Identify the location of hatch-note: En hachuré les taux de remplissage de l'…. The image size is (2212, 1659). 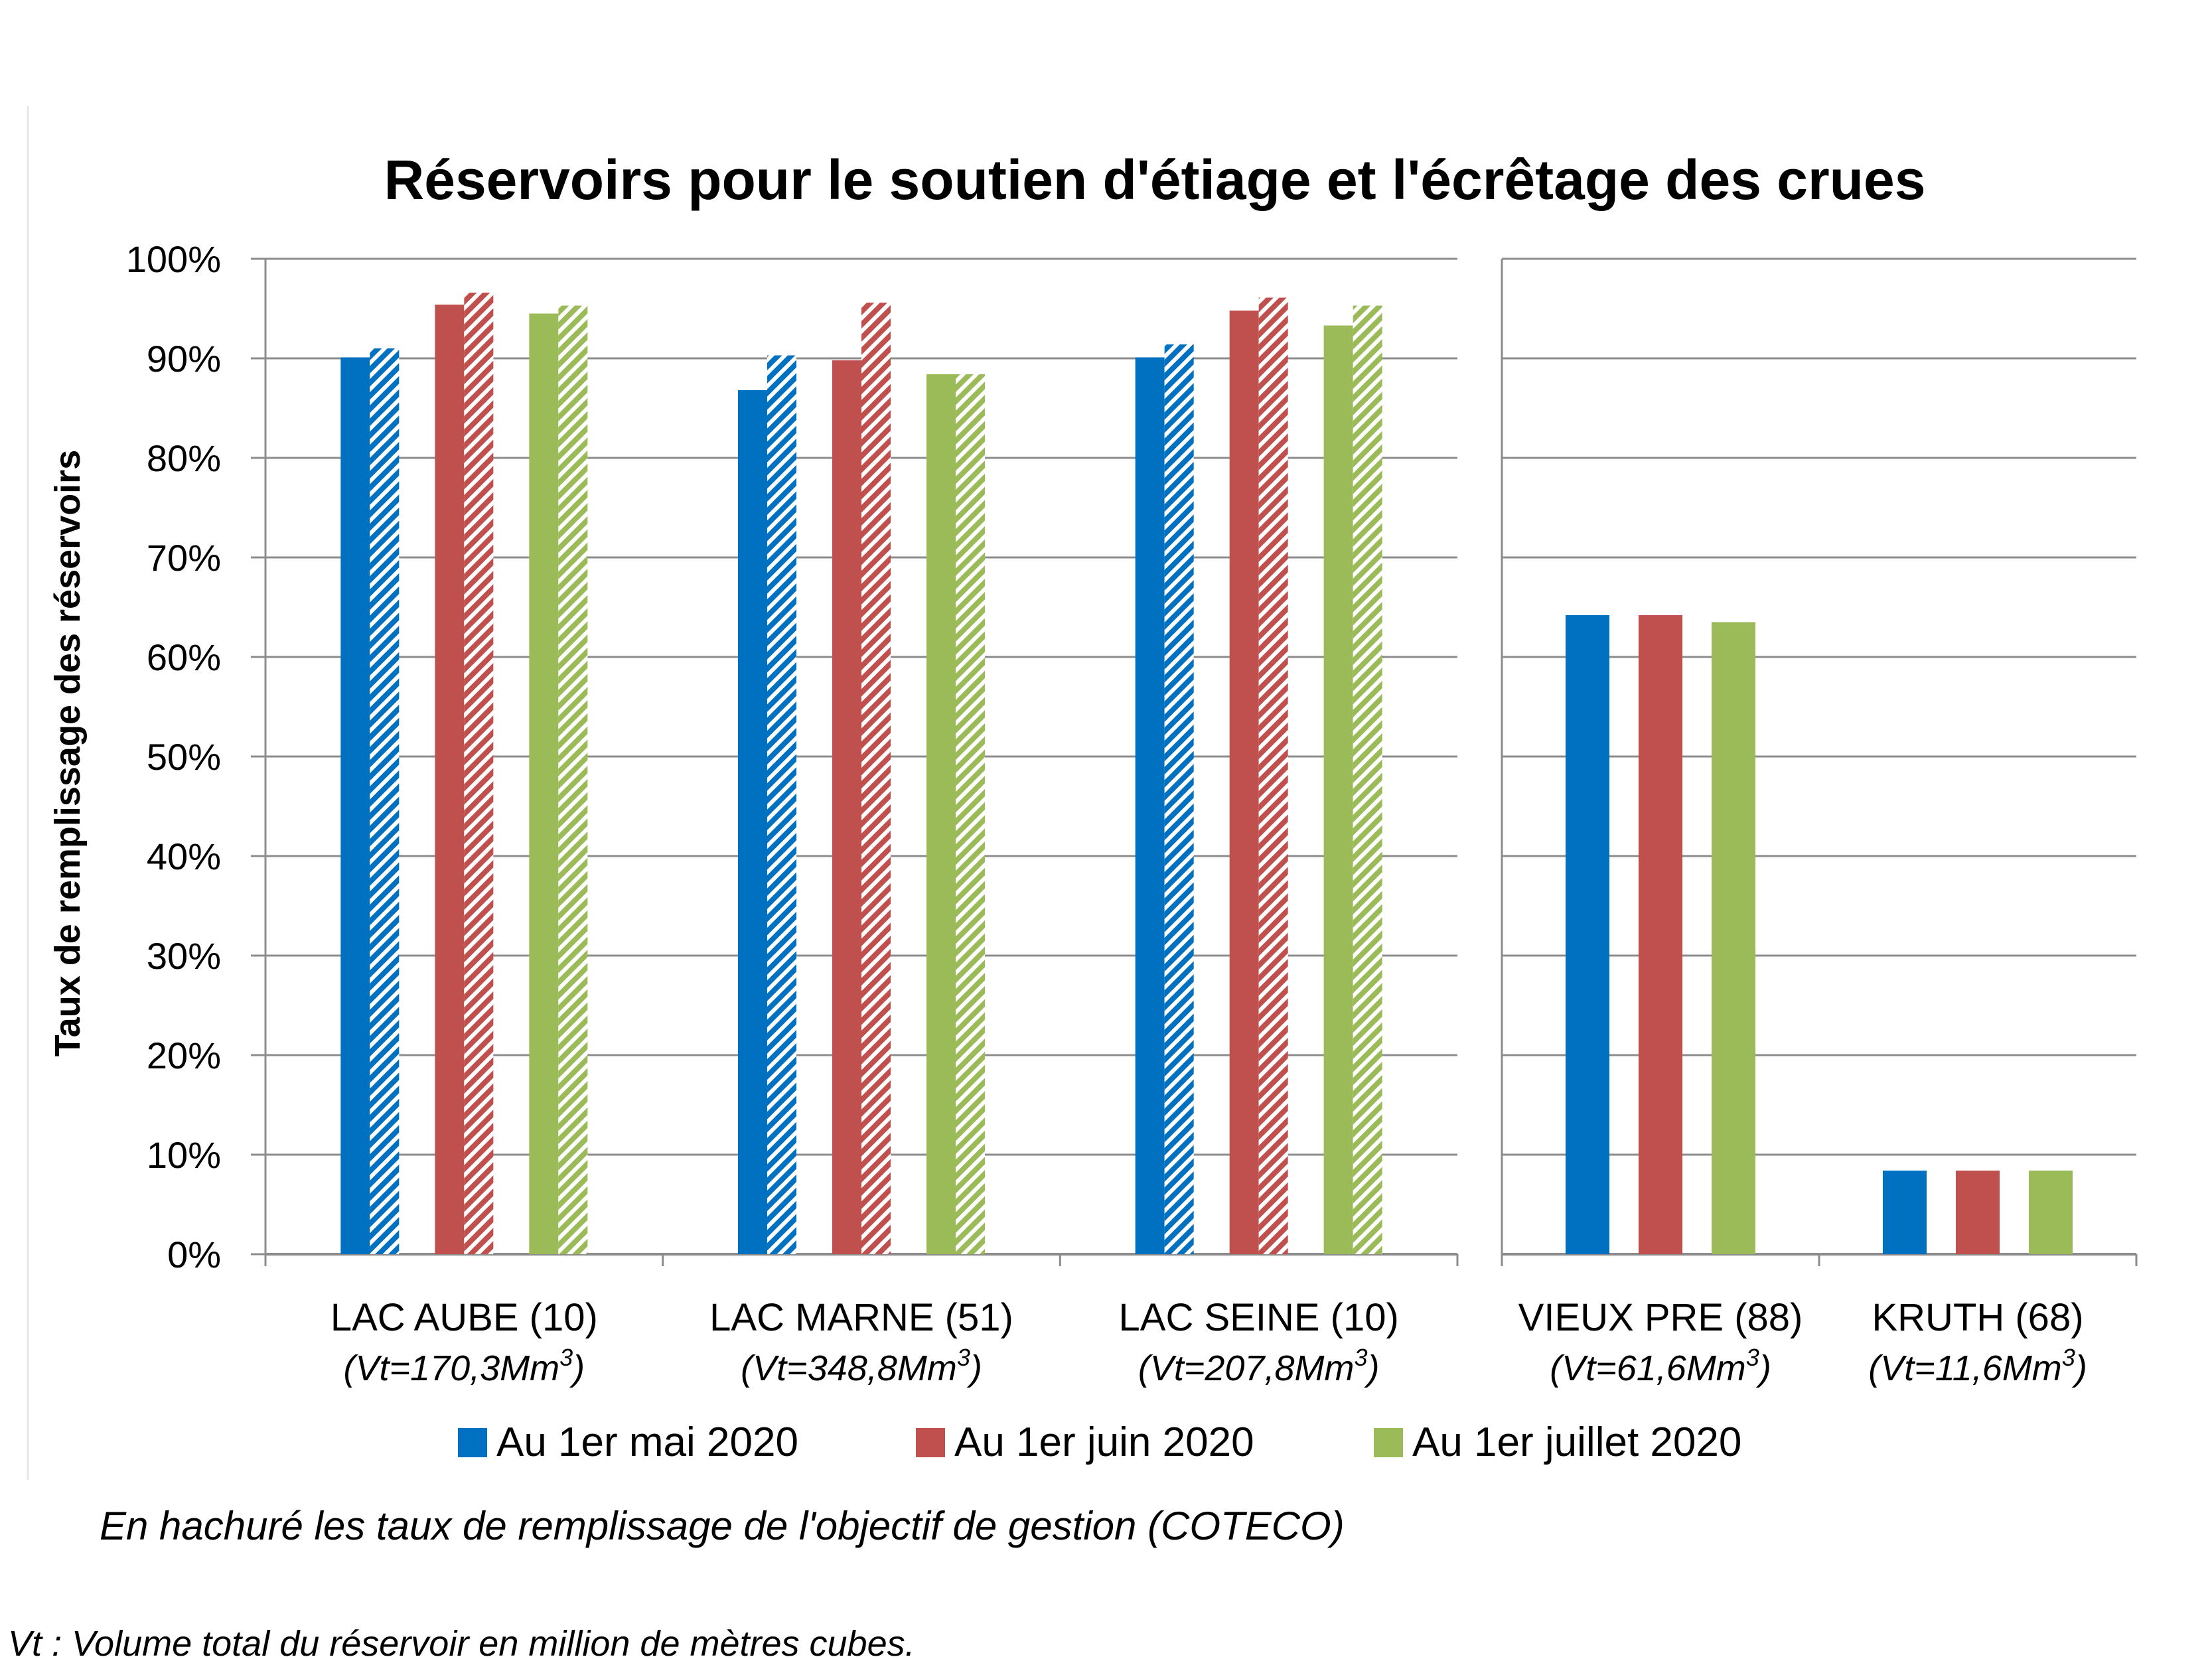
(723, 1526).